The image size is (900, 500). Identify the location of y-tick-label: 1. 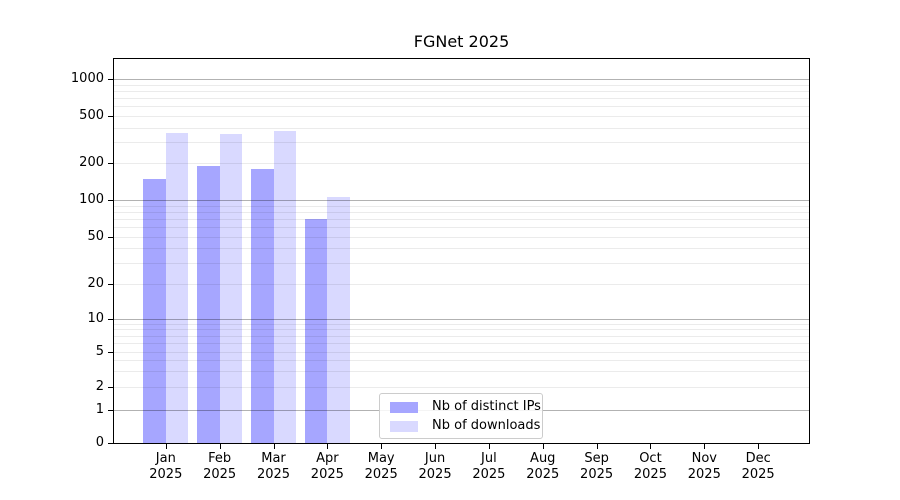
(99, 409).